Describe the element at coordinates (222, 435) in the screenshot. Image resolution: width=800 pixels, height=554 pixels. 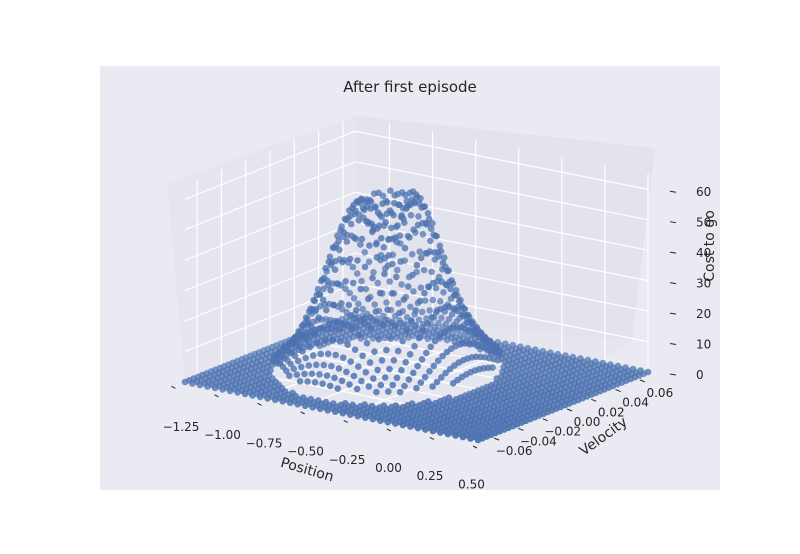
I see `x-tick-label: −1.00` at that location.